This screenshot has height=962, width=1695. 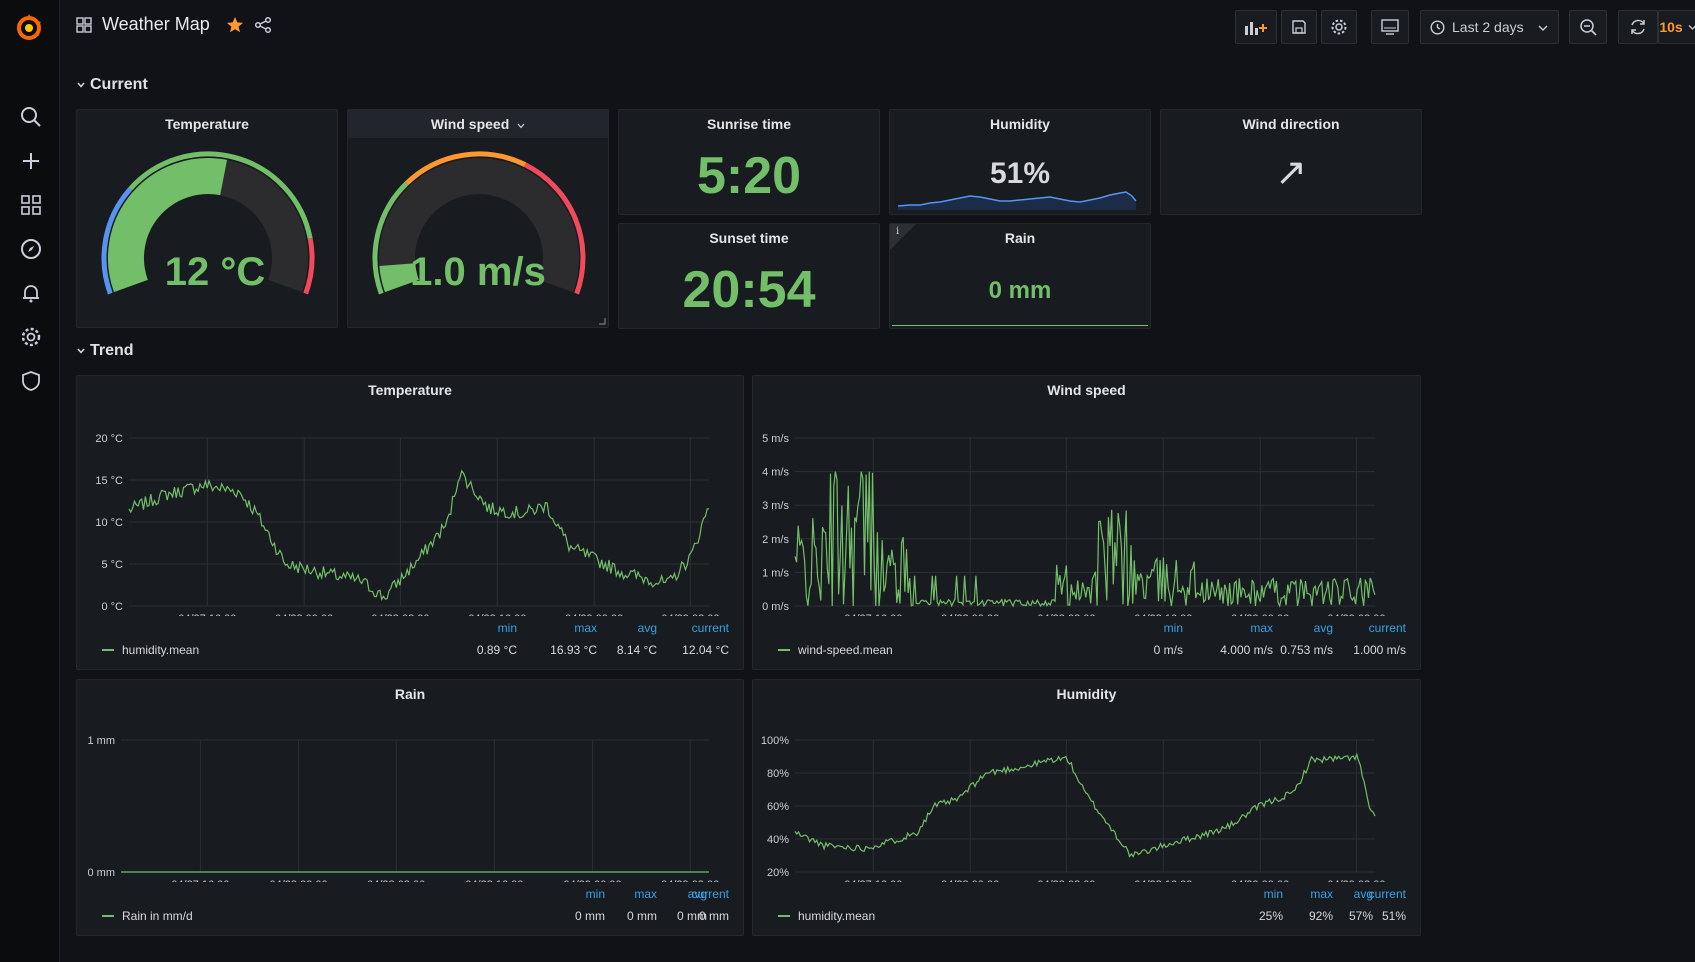 What do you see at coordinates (602, 321) in the screenshot?
I see `resize-handle-icon` at bounding box center [602, 321].